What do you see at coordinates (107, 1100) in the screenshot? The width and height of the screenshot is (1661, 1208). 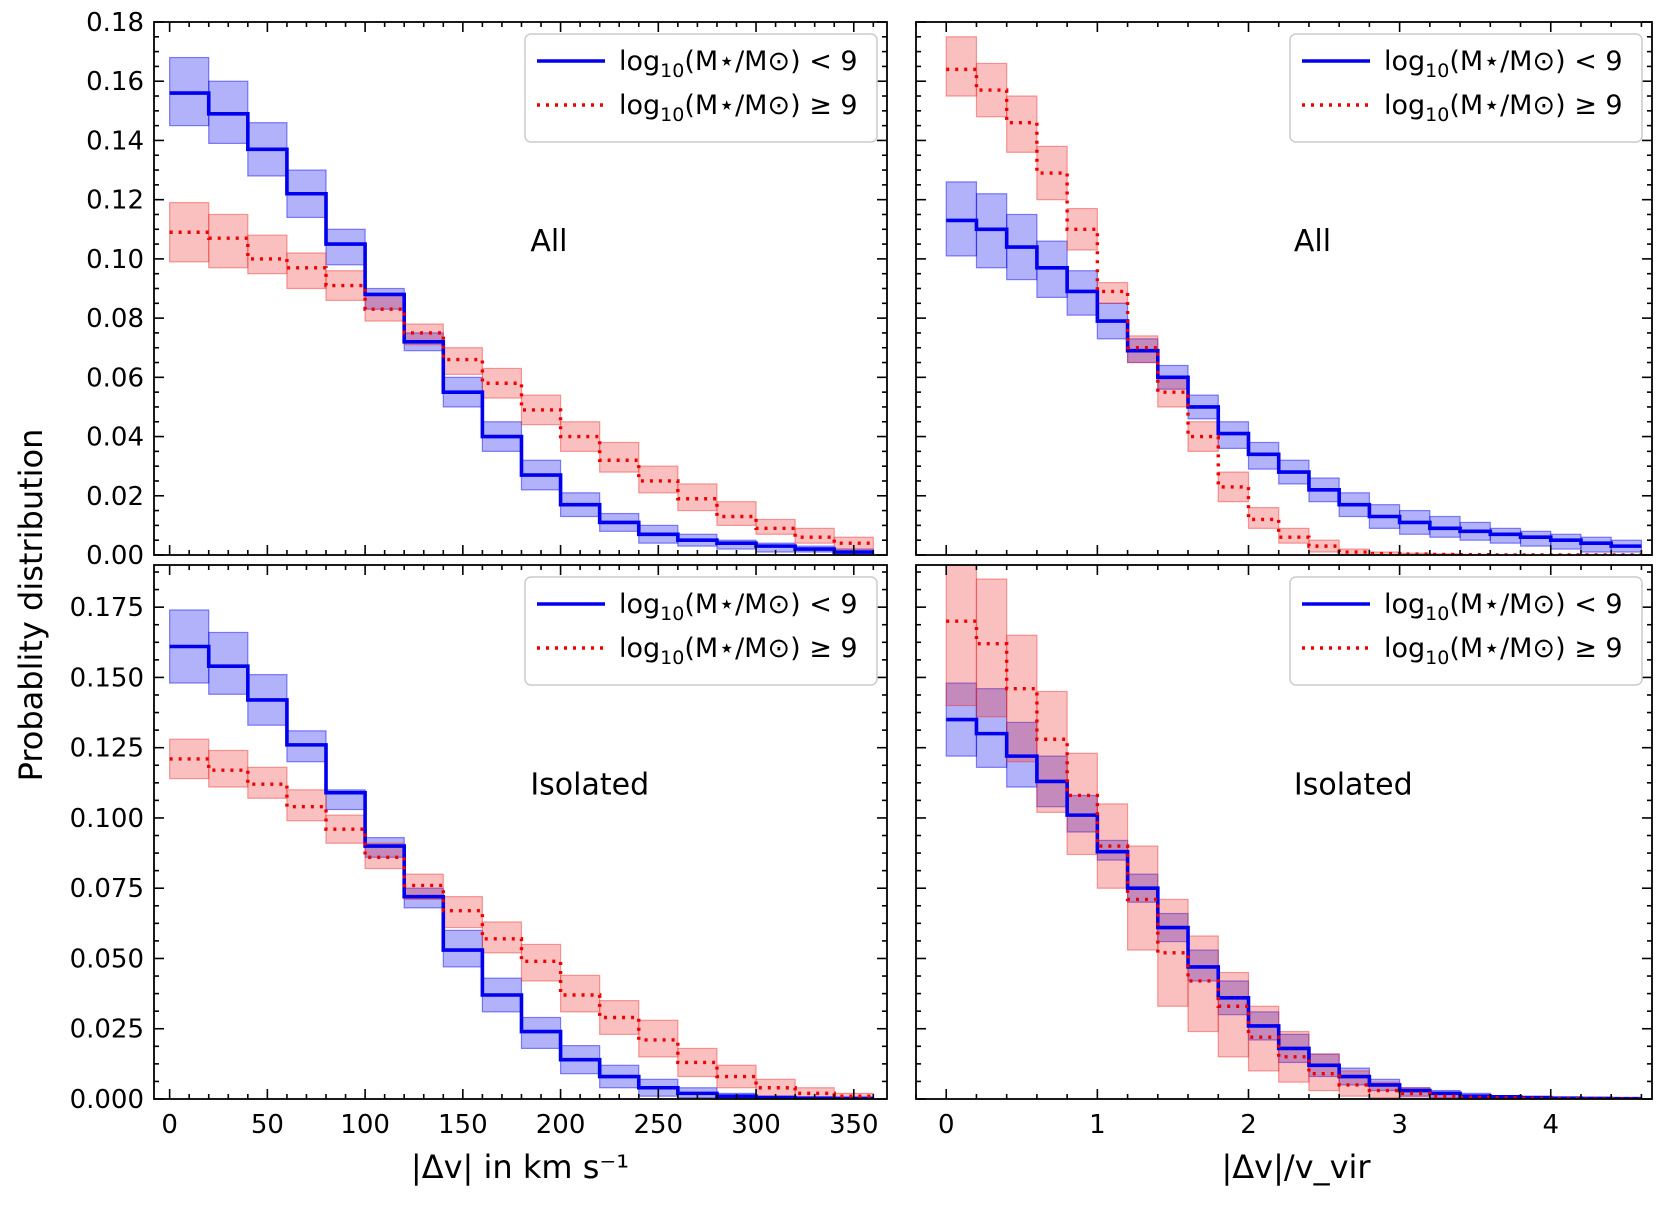 I see `y-tick-label: 0.000` at bounding box center [107, 1100].